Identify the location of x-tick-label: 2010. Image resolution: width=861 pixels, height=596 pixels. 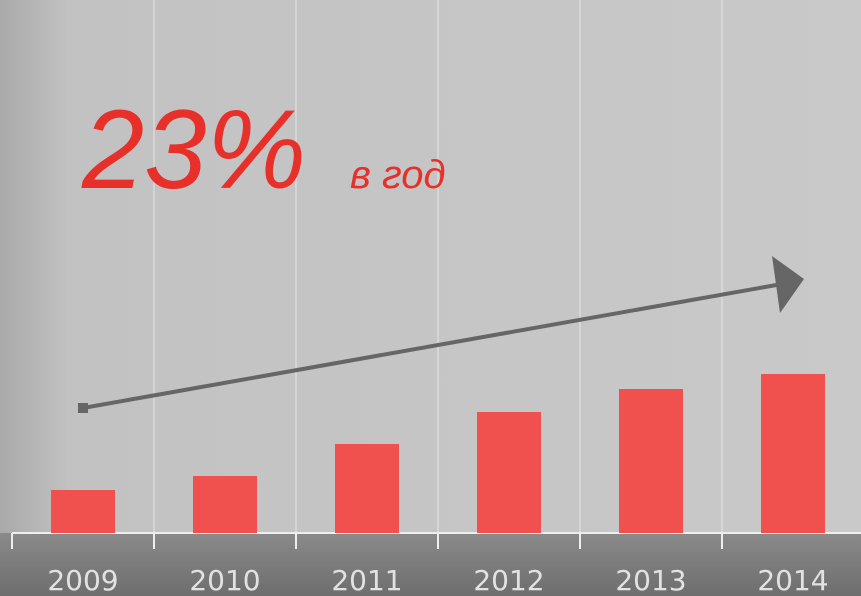
(224, 580).